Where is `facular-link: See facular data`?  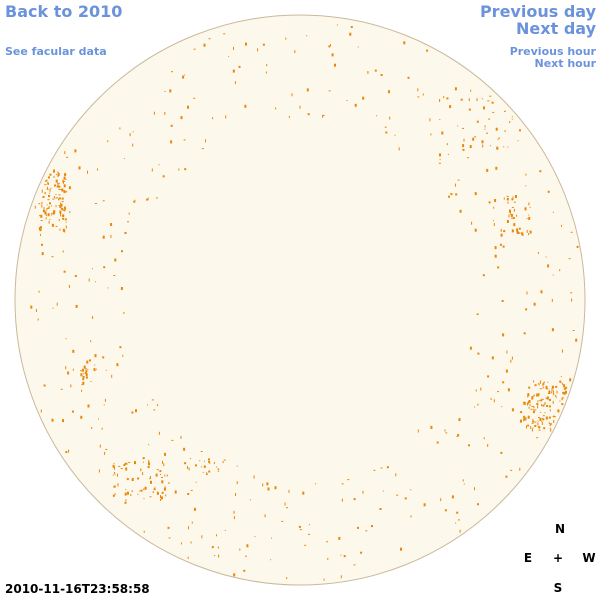 facular-link: See facular data is located at coordinates (56, 51).